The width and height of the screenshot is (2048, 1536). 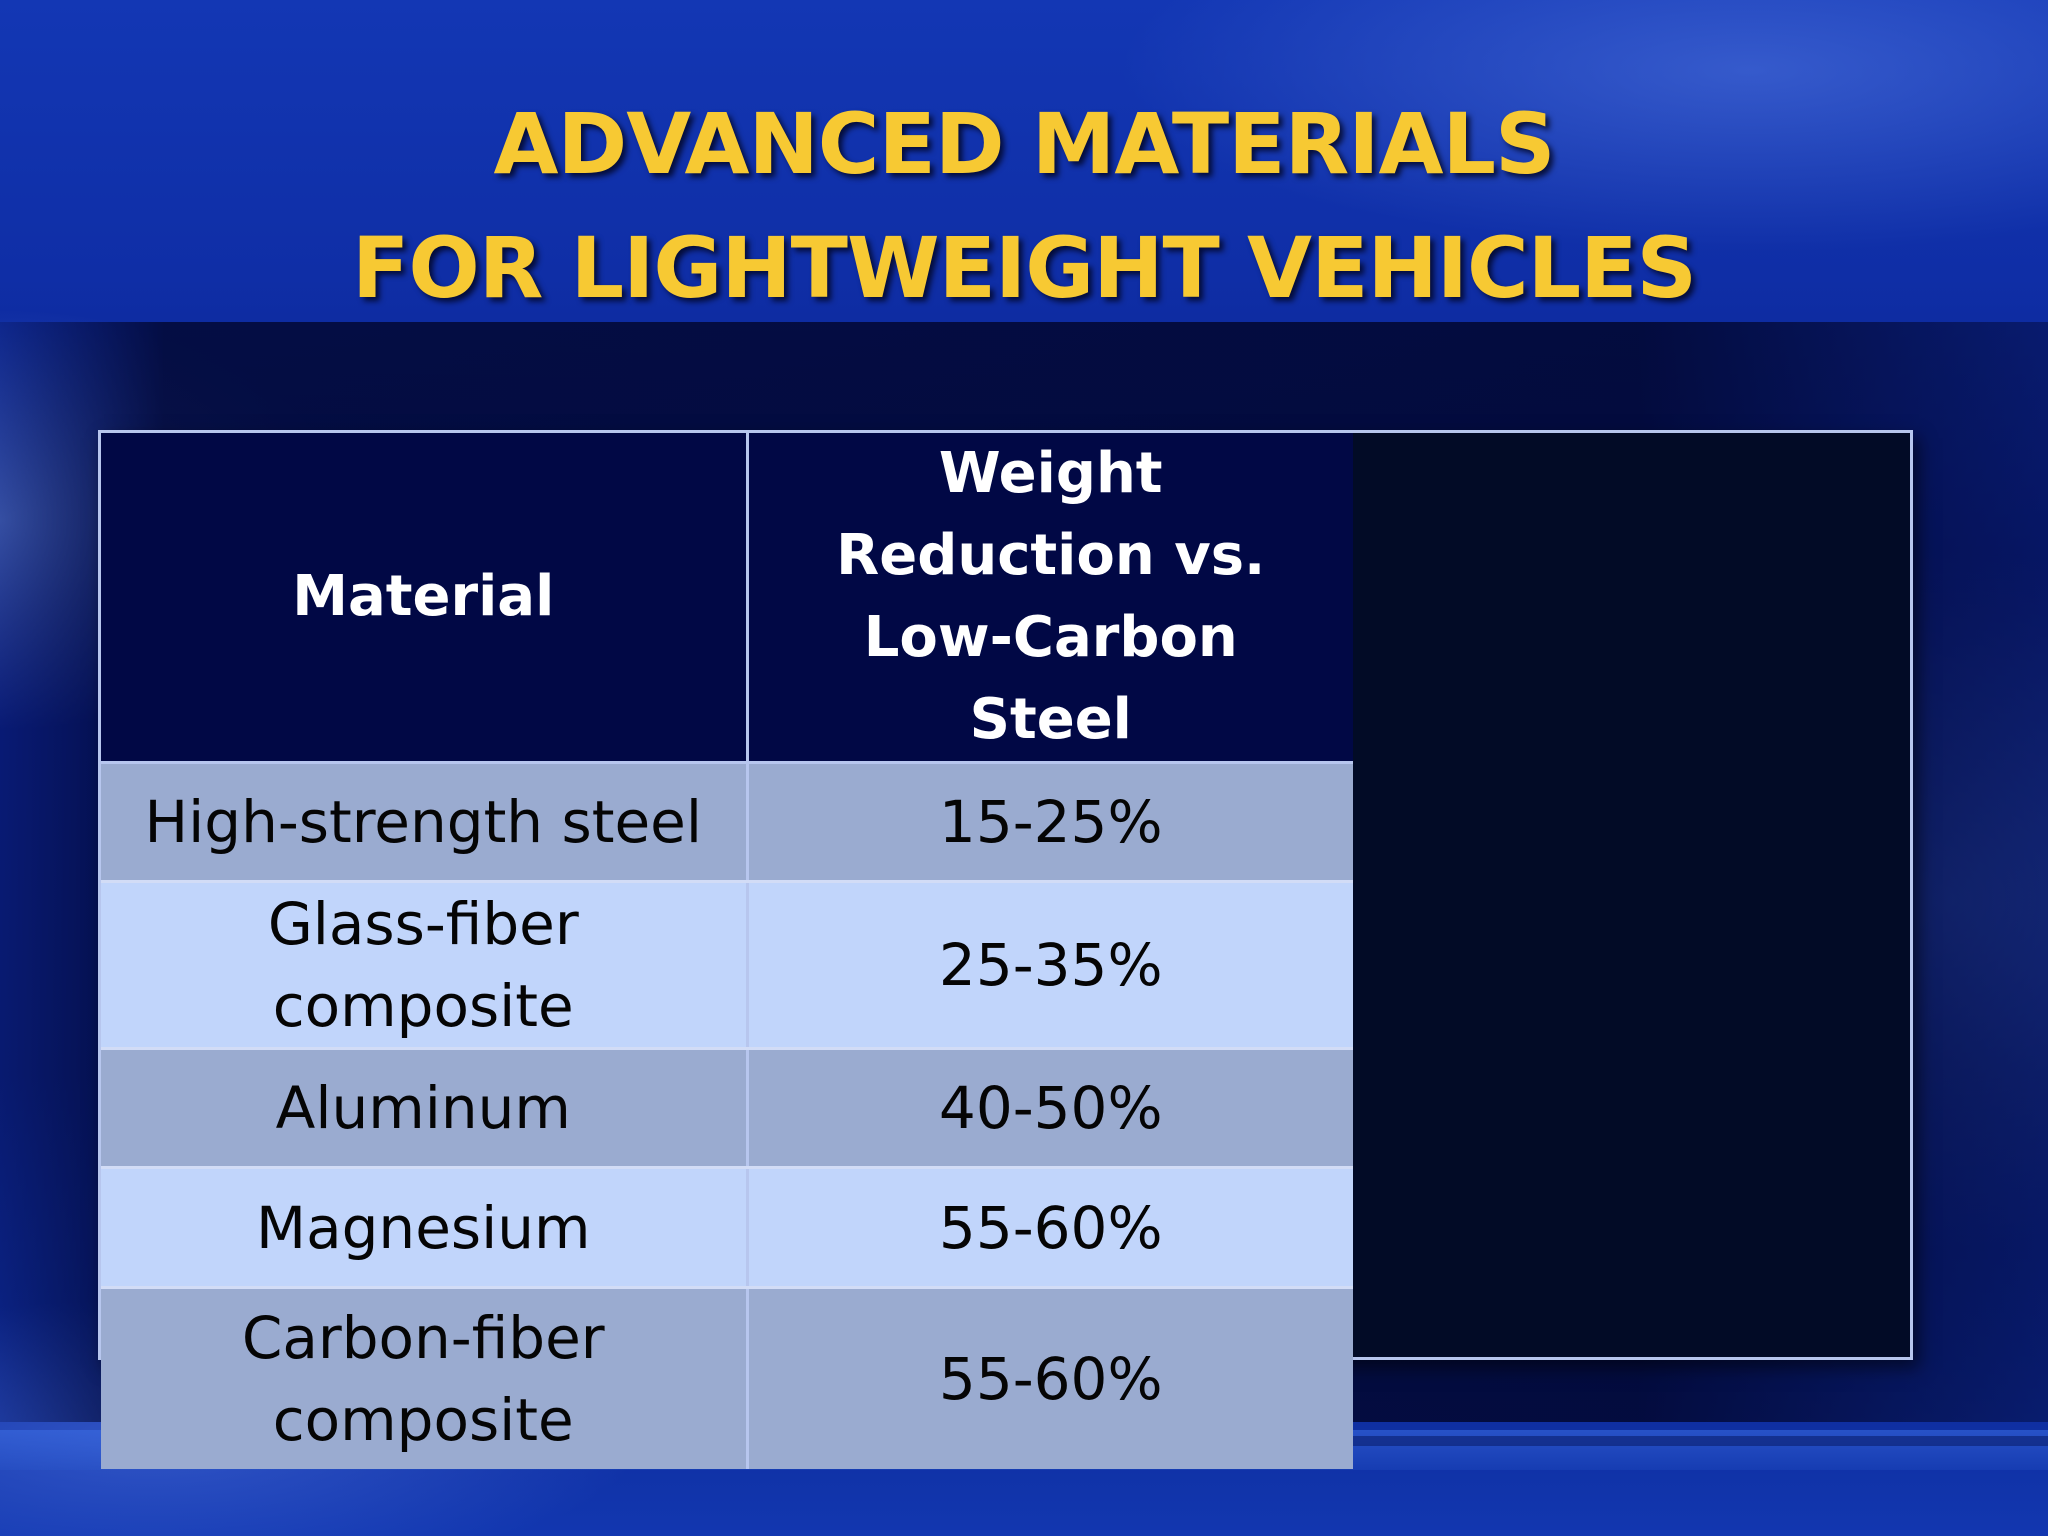 I want to click on table-row: High-strength steel 15-25%, so click(x=727, y=822).